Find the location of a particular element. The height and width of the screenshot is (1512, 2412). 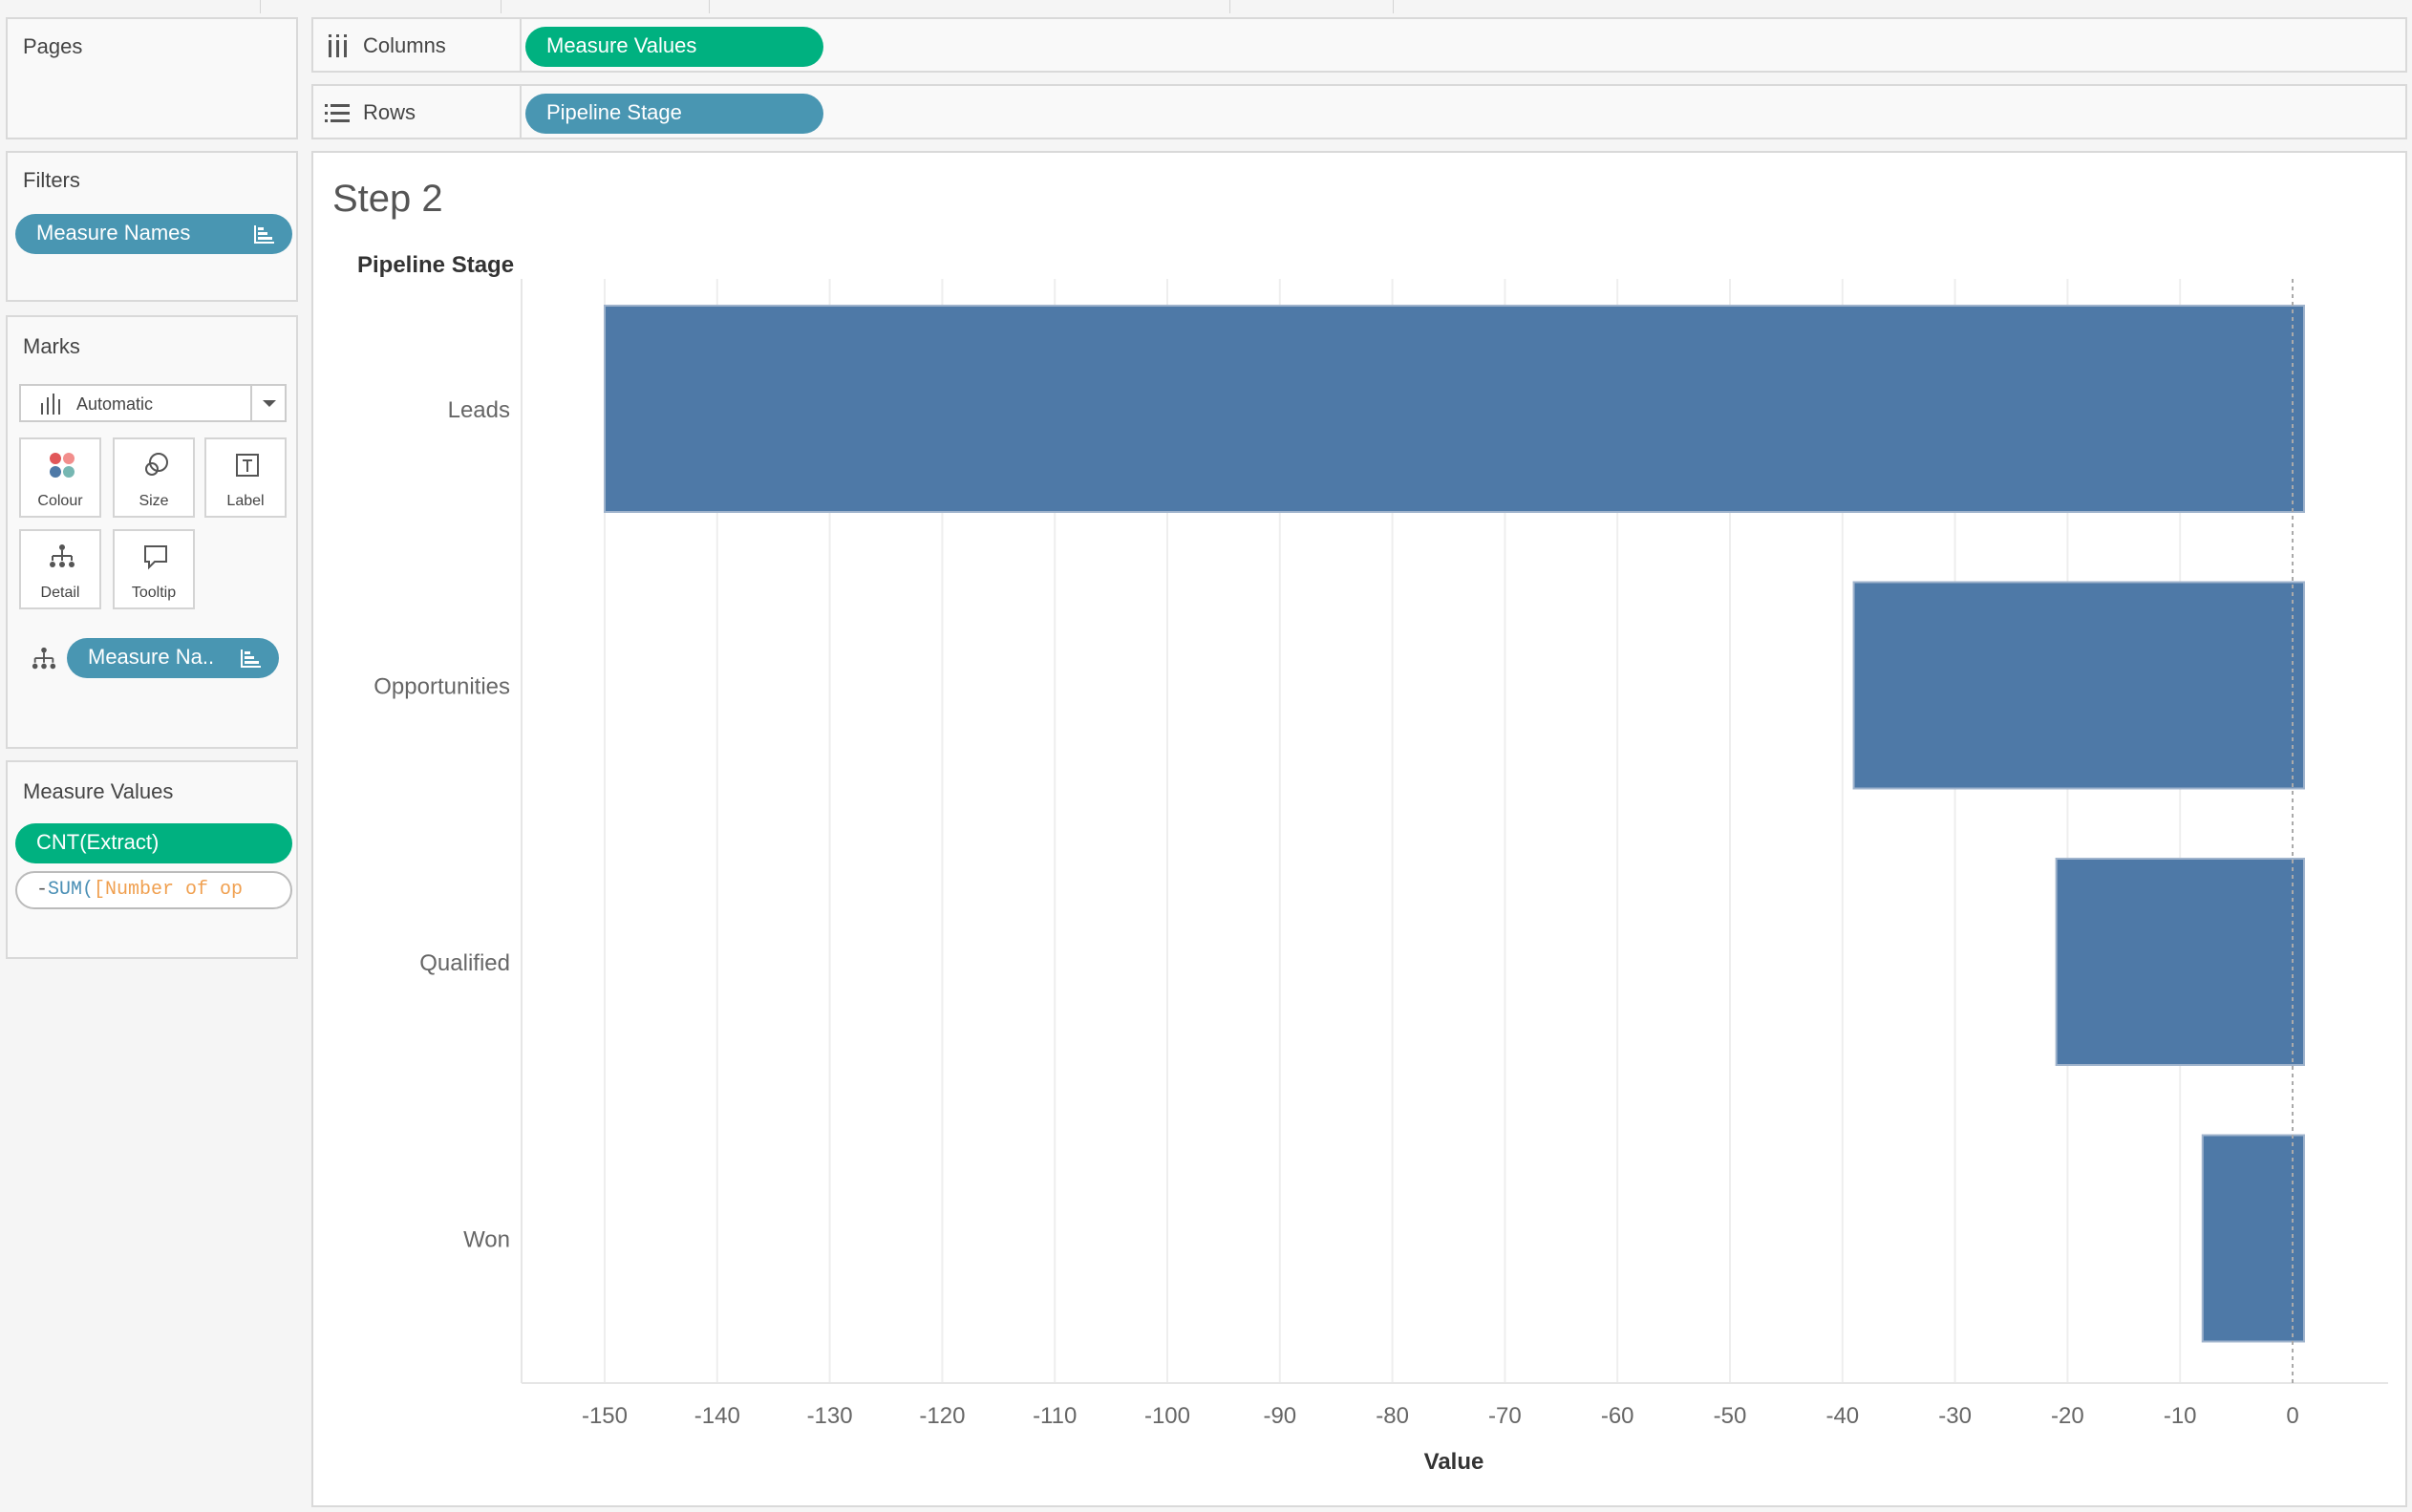

mark-type-label: Automatic is located at coordinates (115, 404).